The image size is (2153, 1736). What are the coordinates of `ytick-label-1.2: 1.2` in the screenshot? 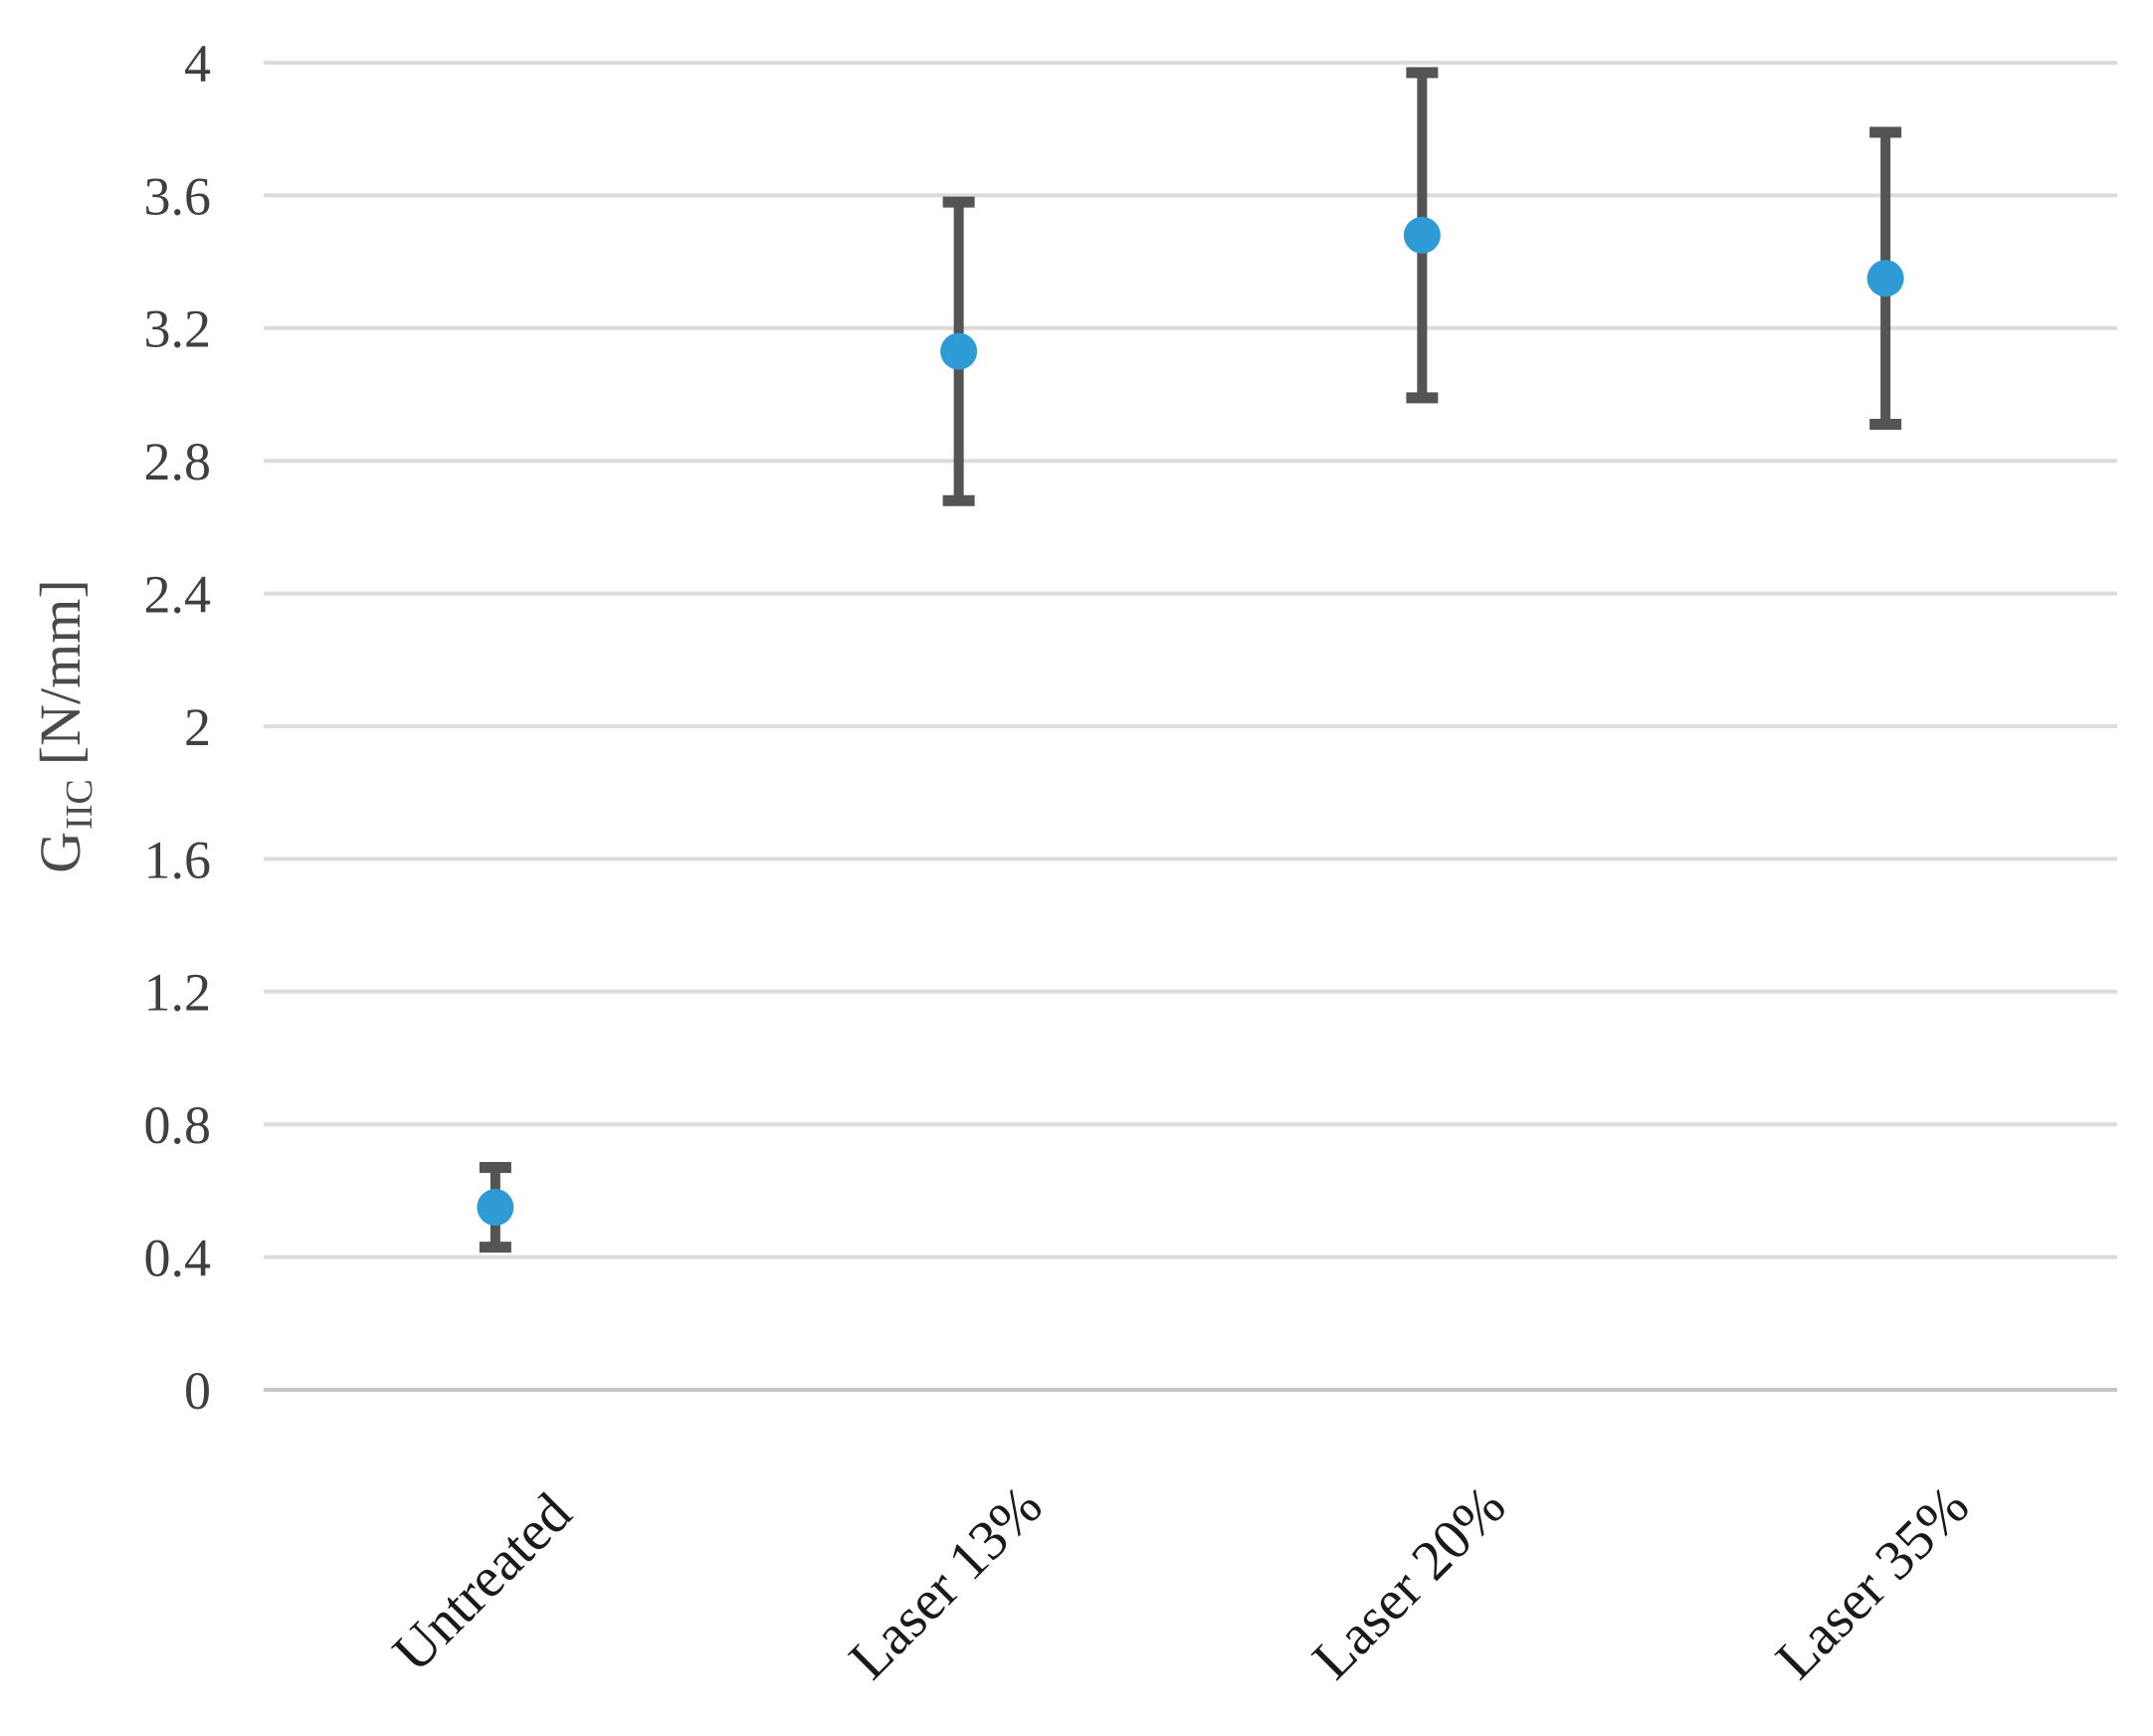 It's located at (178, 993).